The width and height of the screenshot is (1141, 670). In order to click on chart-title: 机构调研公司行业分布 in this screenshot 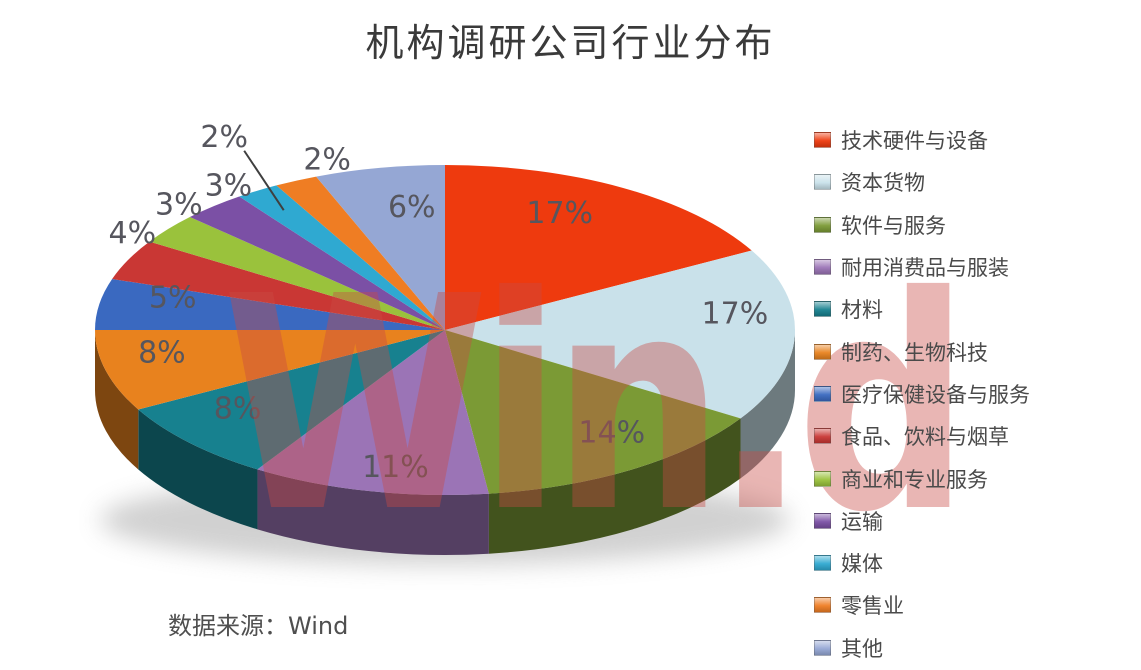, I will do `click(570, 43)`.